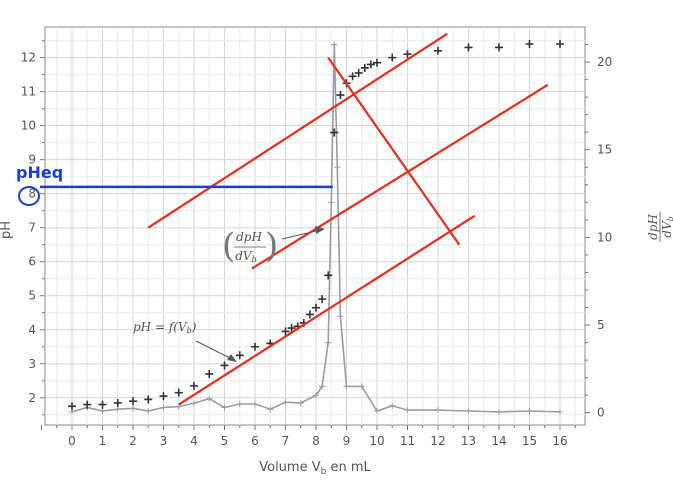  What do you see at coordinates (315, 468) in the screenshot?
I see `x-axis-title: Volume Vb en mL` at bounding box center [315, 468].